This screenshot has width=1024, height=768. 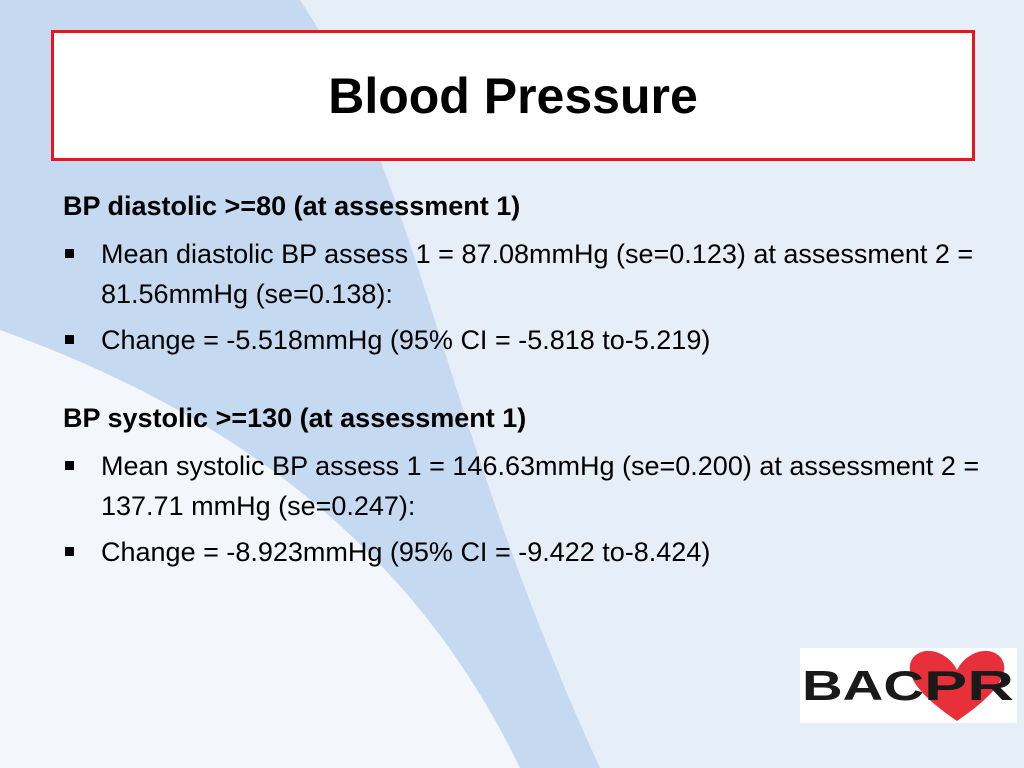 I want to click on bacpr-logo-mark: BAC PR, so click(x=908, y=685).